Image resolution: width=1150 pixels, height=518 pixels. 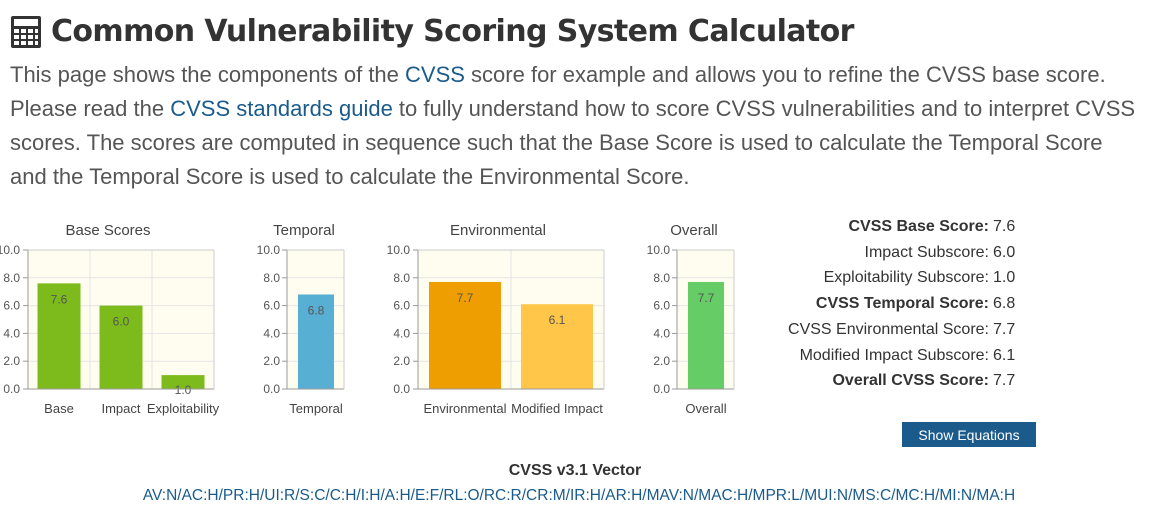 What do you see at coordinates (705, 408) in the screenshot?
I see `x-category-label: Overall` at bounding box center [705, 408].